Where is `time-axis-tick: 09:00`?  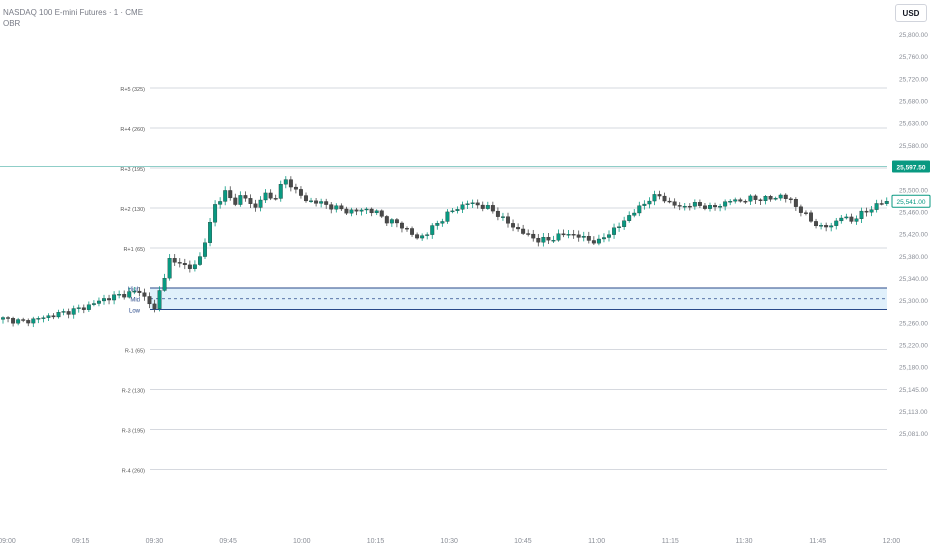 time-axis-tick: 09:00 is located at coordinates (8, 541).